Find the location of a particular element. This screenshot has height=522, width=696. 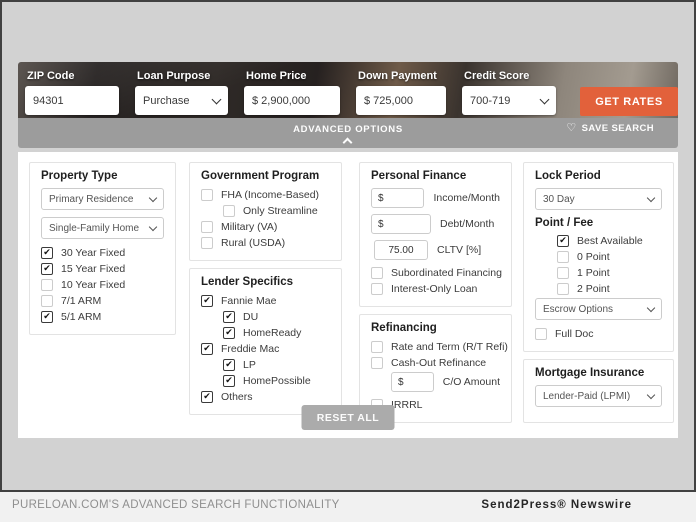

input-income-month: $ is located at coordinates (398, 198).